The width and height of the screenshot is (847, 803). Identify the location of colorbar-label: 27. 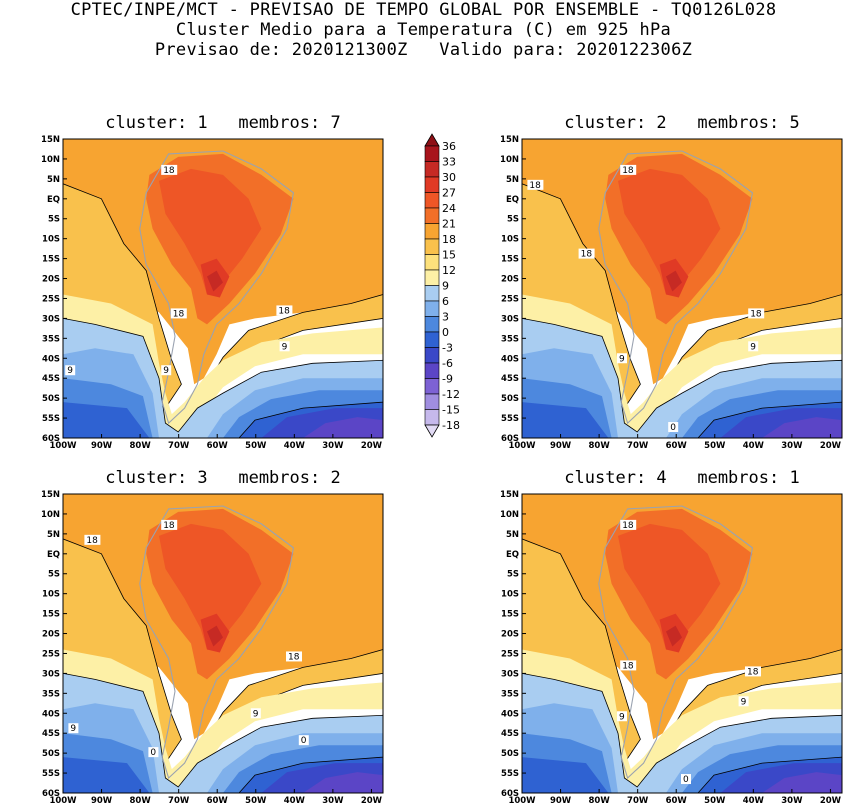
(449, 193).